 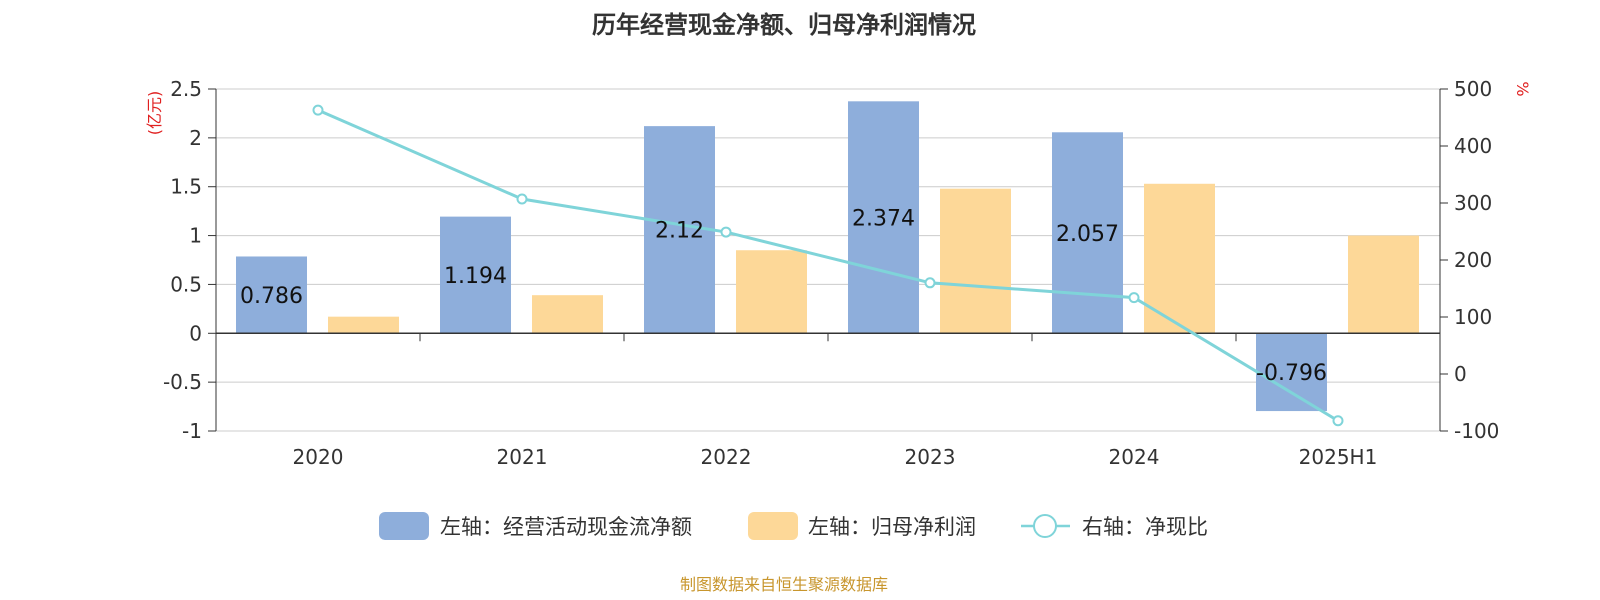 What do you see at coordinates (930, 457) in the screenshot?
I see `x-tick-label: 2023` at bounding box center [930, 457].